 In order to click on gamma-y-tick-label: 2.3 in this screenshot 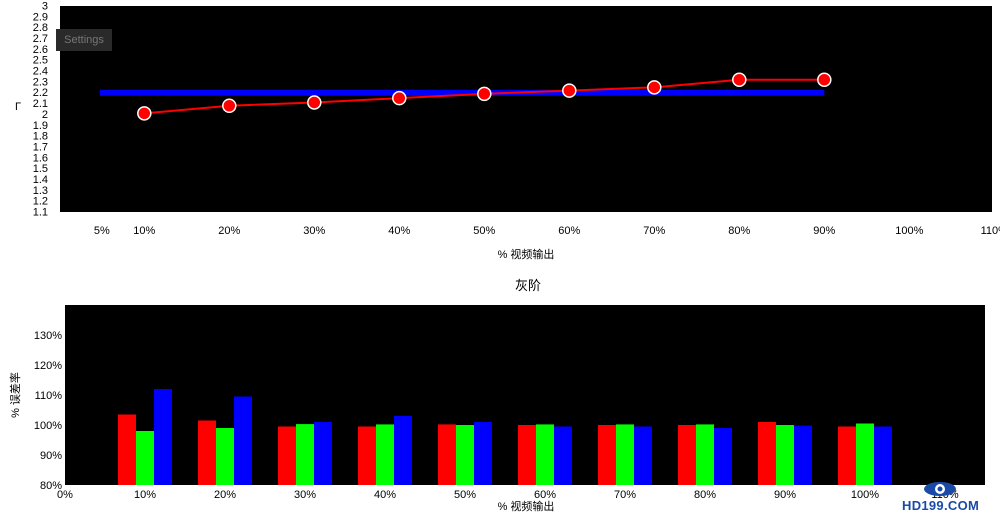, I will do `click(40, 82)`.